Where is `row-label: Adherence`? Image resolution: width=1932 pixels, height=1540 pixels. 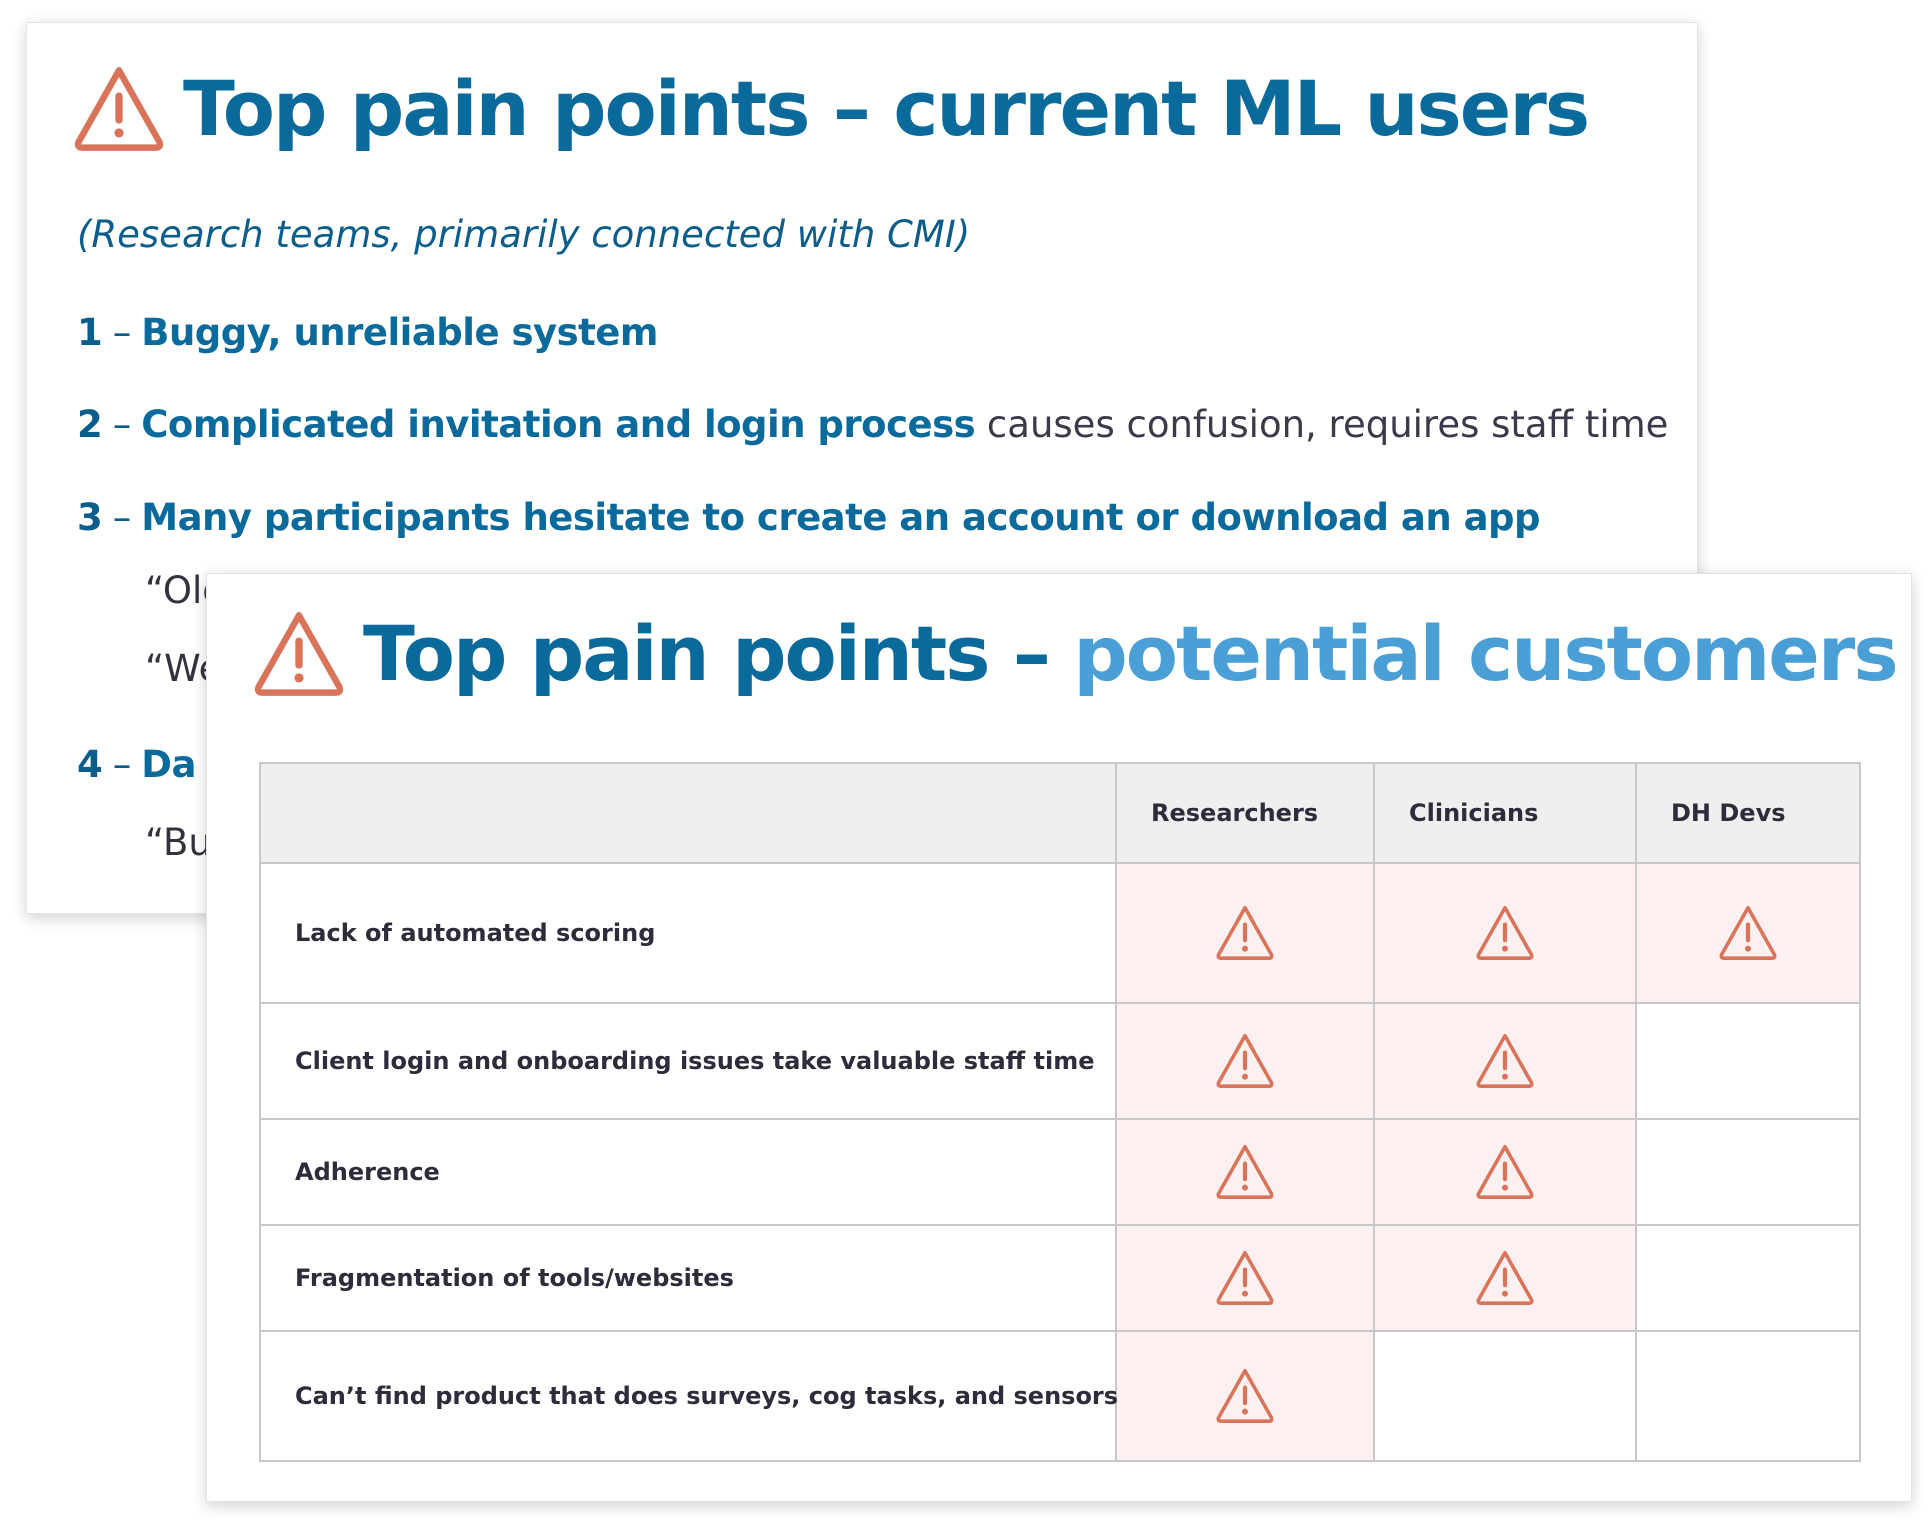 row-label: Adherence is located at coordinates (688, 1172).